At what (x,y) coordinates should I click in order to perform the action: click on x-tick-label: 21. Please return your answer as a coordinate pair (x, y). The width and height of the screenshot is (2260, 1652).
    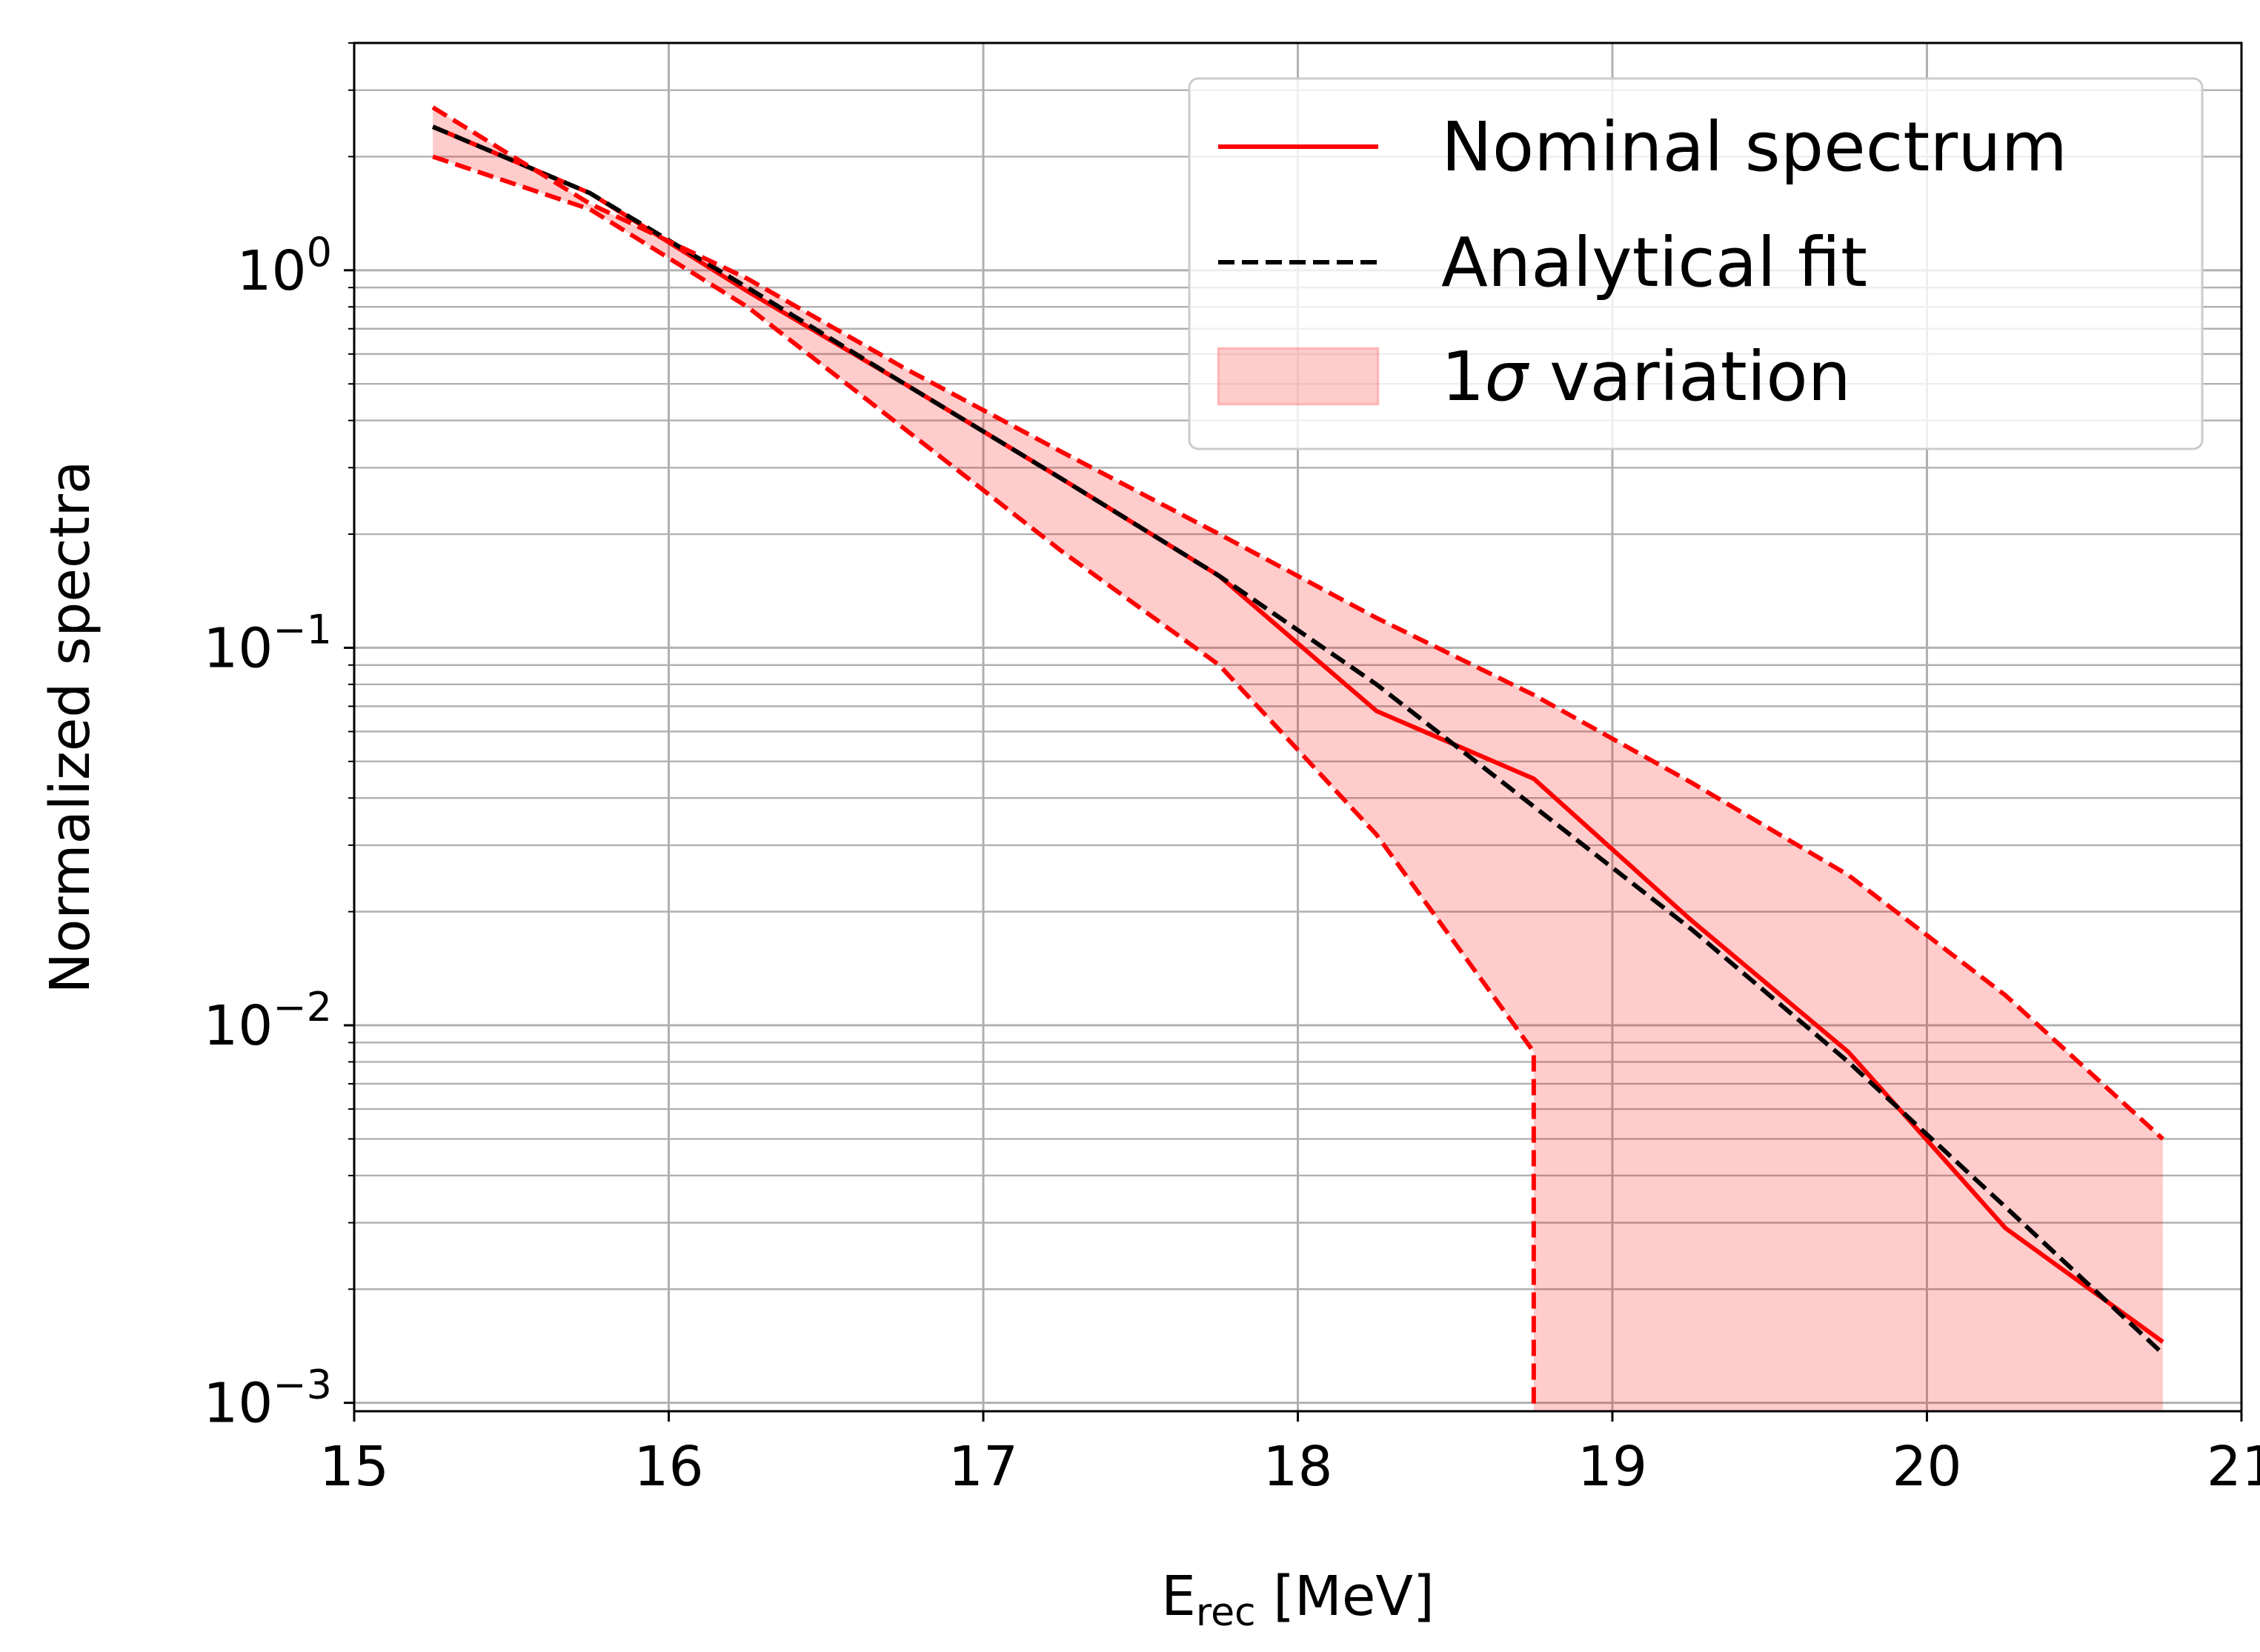
    Looking at the image, I should click on (2233, 1467).